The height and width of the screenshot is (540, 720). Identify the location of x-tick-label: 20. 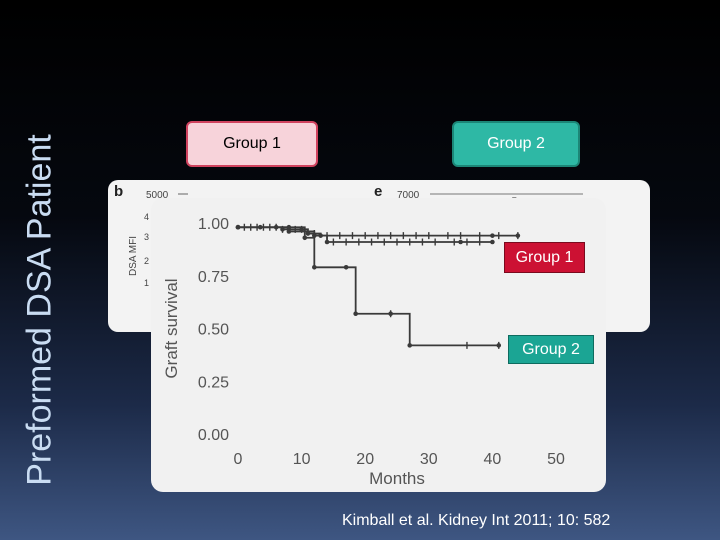
(365, 459).